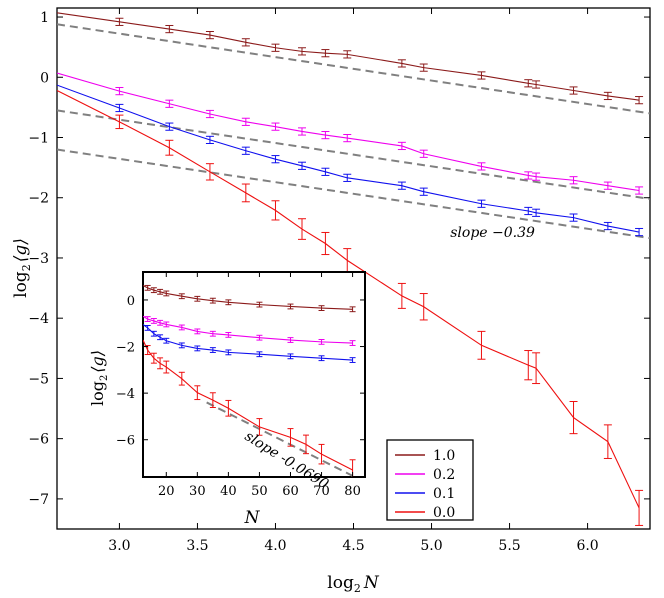  Describe the element at coordinates (353, 69) in the screenshot. I see `main-fit-line` at that location.